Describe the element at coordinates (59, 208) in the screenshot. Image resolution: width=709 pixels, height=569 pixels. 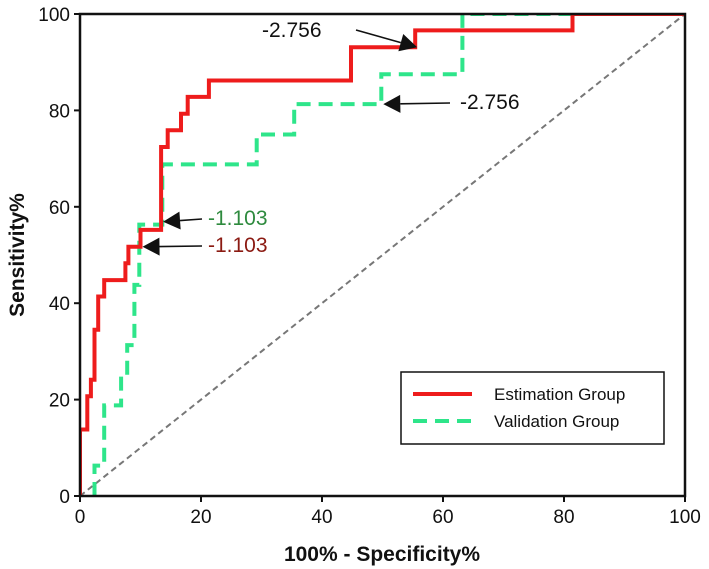
I see `y-tick-label: 60` at that location.